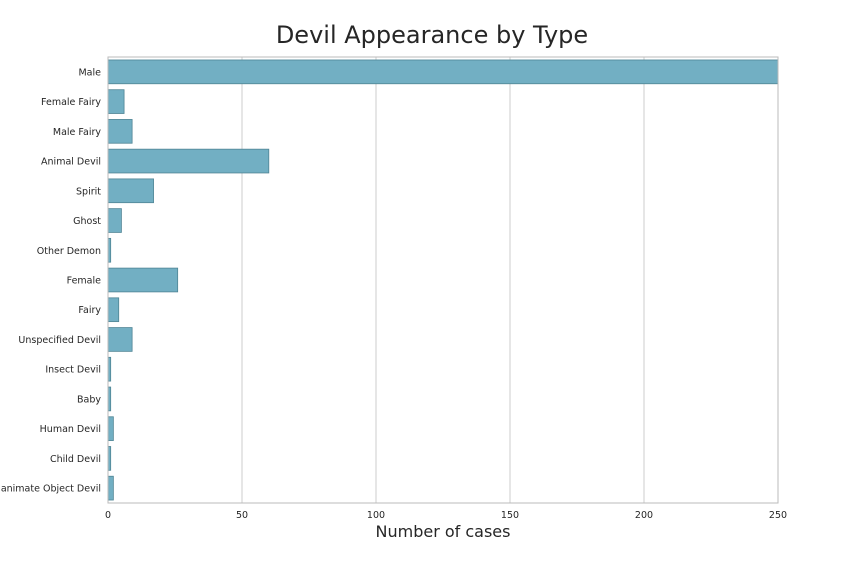 The image size is (864, 576). What do you see at coordinates (143, 280) in the screenshot?
I see `bar-female` at bounding box center [143, 280].